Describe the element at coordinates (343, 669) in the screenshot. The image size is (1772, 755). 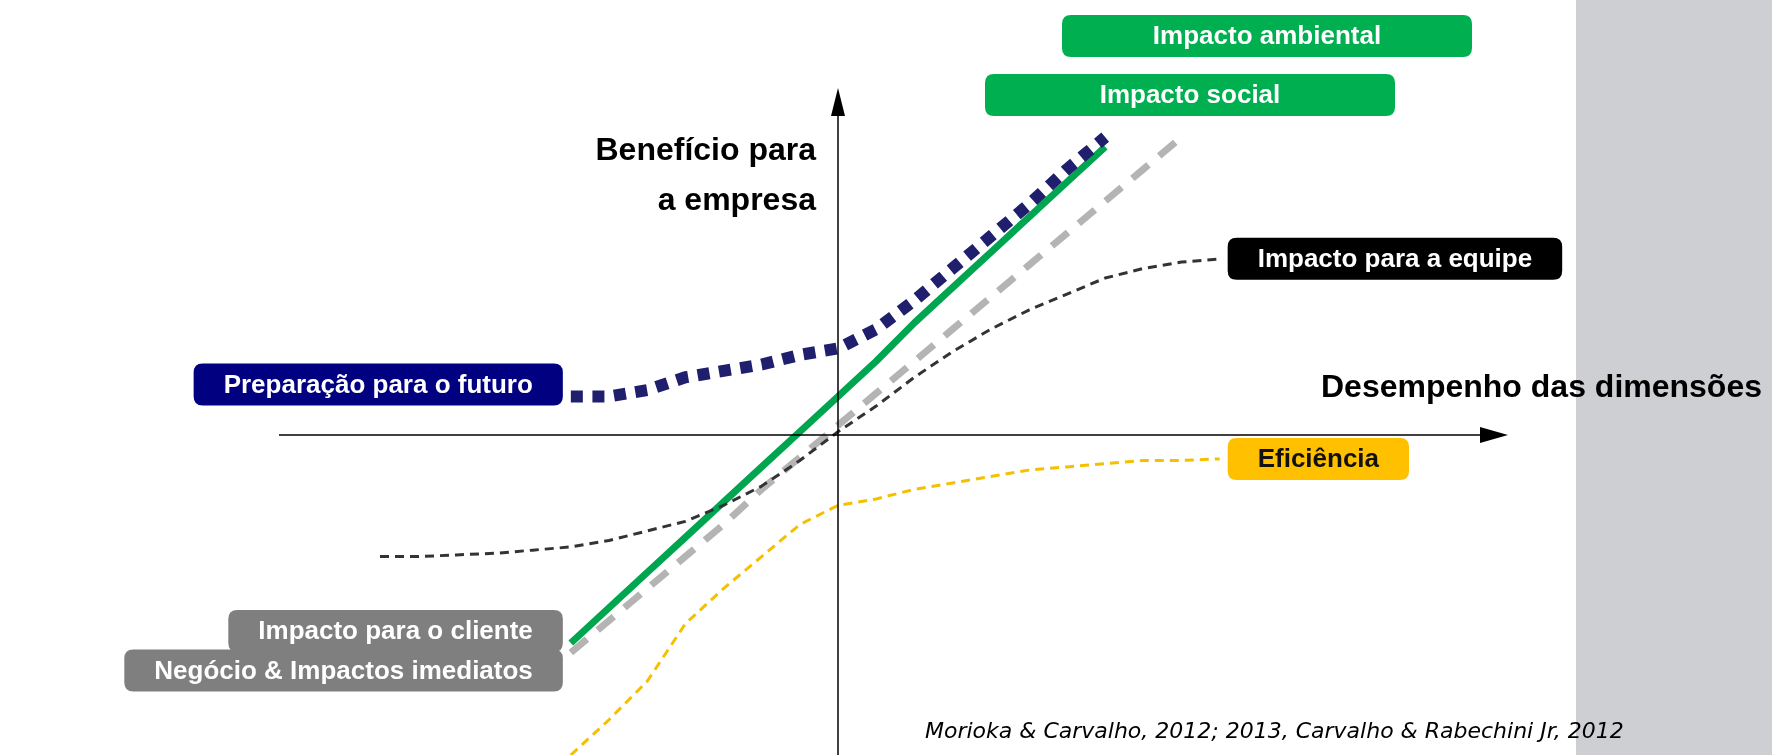
I see `series-label: Negócio & Impactos imediatos` at that location.